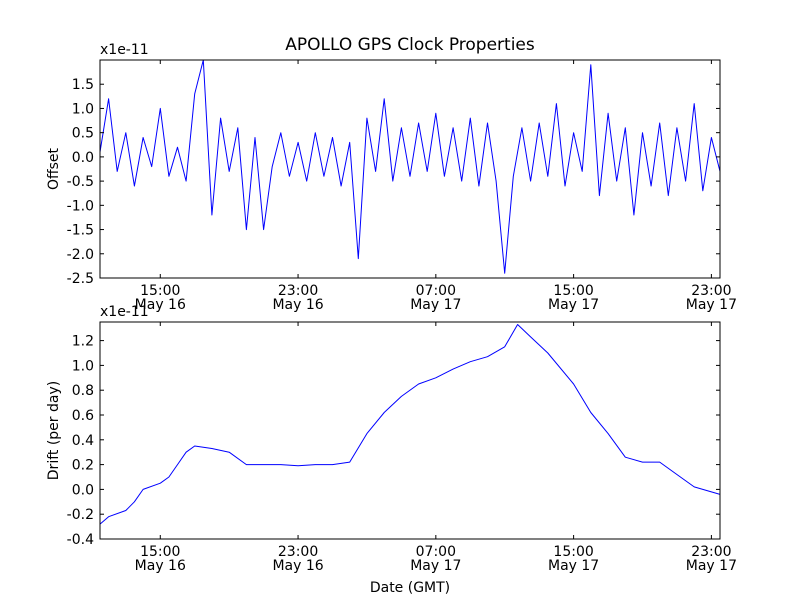 This screenshot has width=800, height=600. Describe the element at coordinates (80, 231) in the screenshot. I see `y-tick-label: -1.5` at that location.